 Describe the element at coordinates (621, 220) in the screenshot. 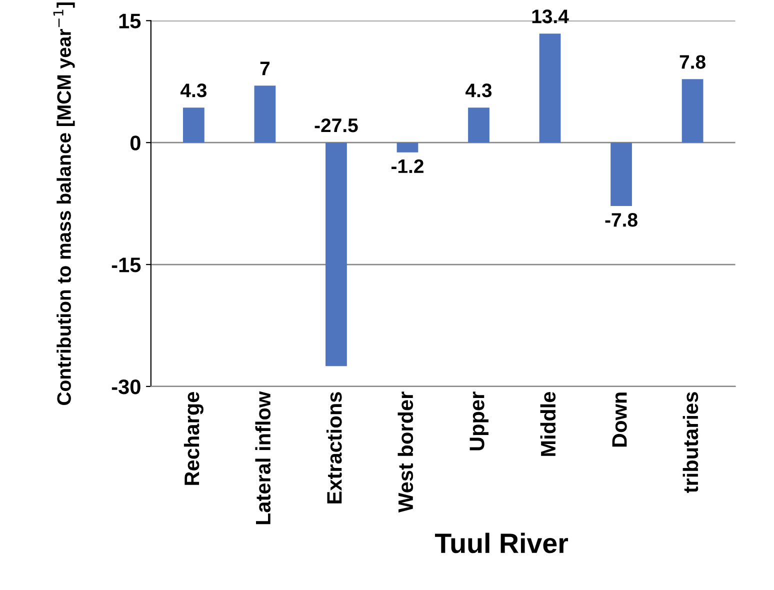

I see `data-label: -7.8` at that location.